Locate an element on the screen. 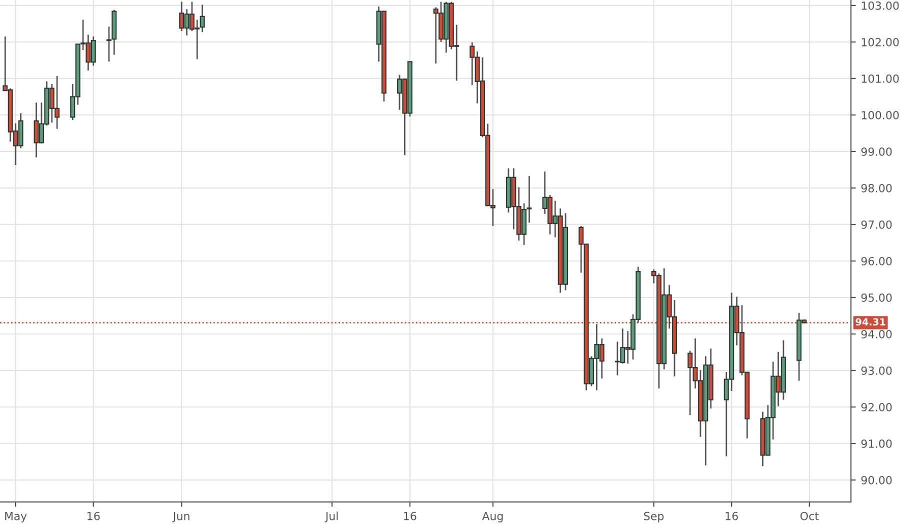 Image resolution: width=913 pixels, height=530 pixels. y-tick-label: 93.00 is located at coordinates (876, 370).